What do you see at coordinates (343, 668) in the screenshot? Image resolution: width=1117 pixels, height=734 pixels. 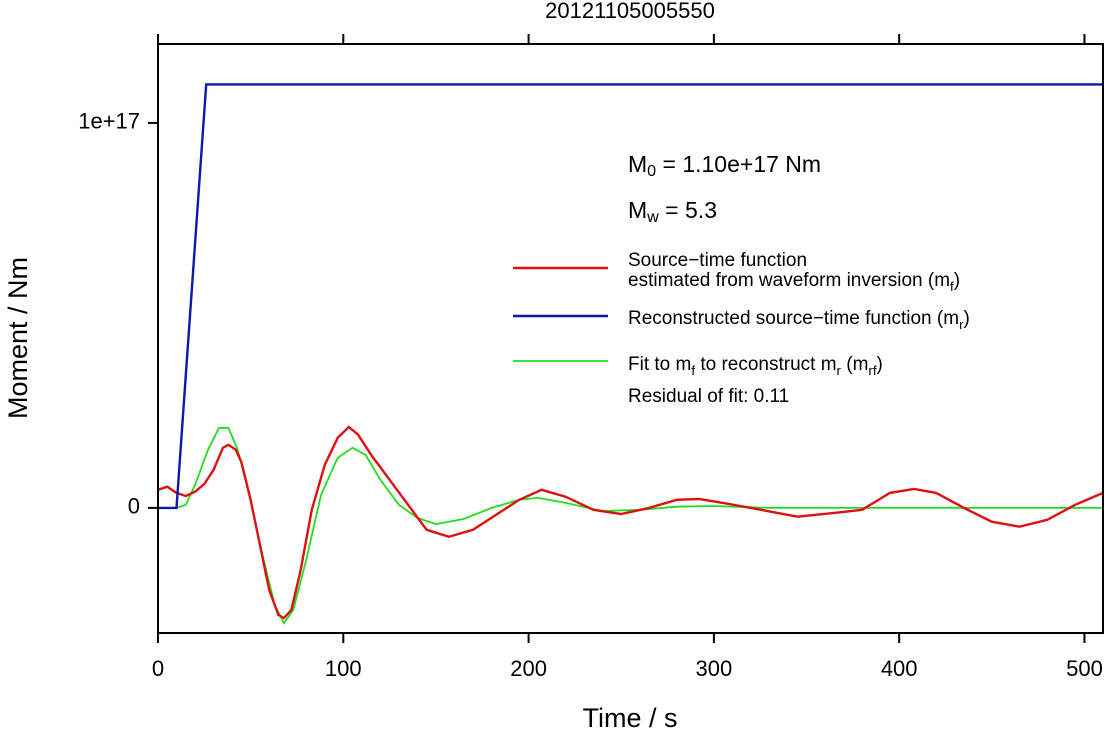 I see `x-tick-label: 100` at bounding box center [343, 668].